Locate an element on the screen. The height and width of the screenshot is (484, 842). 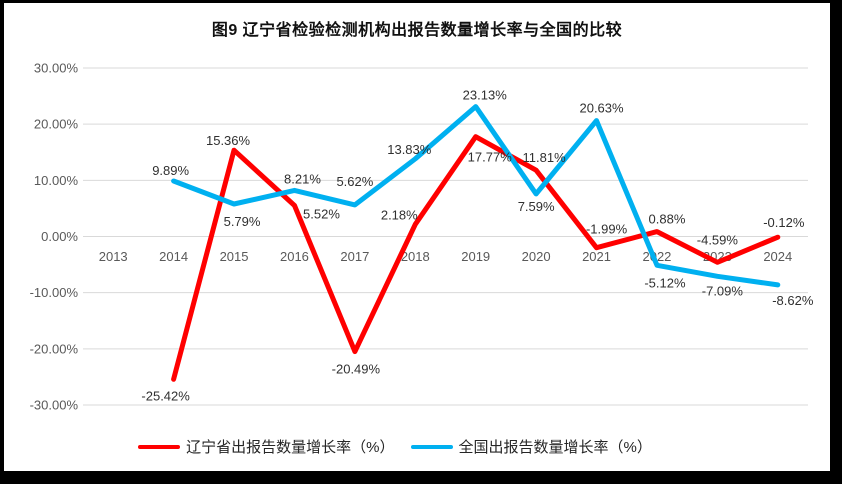
data-label-liaoning-2018: 2.18% is located at coordinates (399, 214).